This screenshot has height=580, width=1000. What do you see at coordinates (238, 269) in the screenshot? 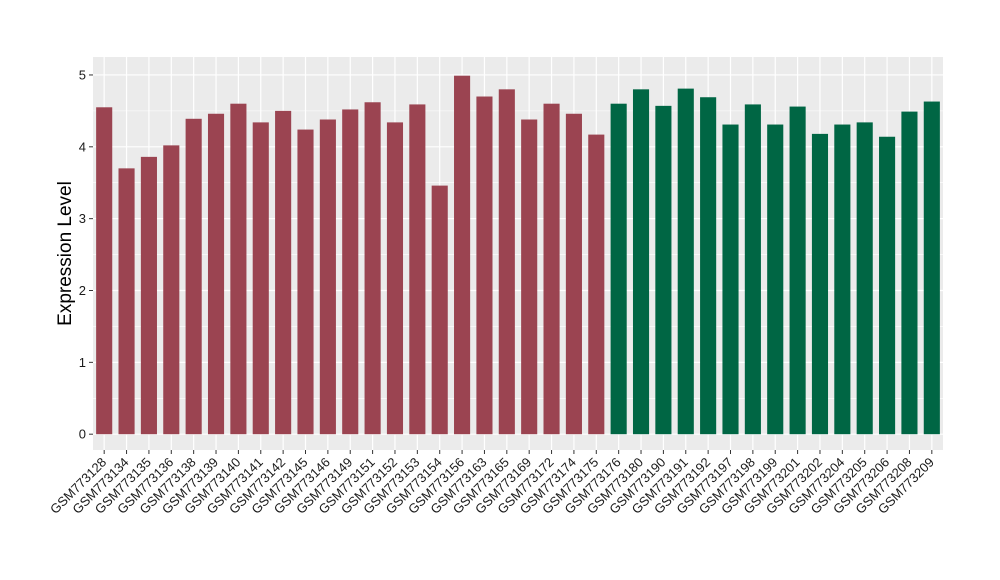
I see `bar-GSM773140` at bounding box center [238, 269].